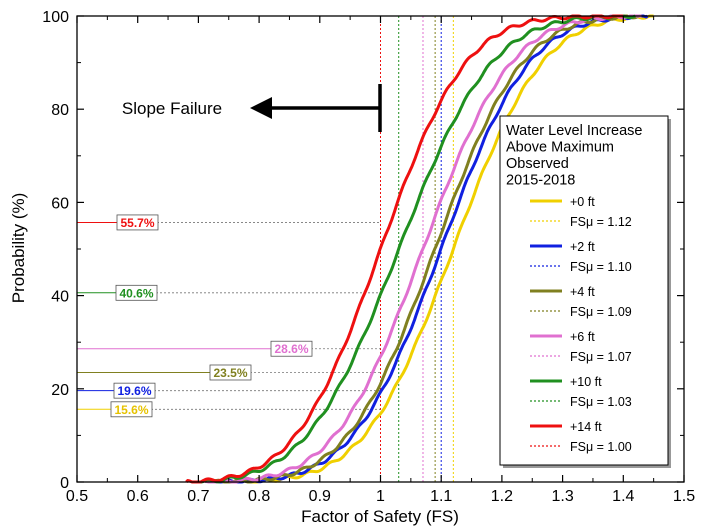 The height and width of the screenshot is (529, 710). Describe the element at coordinates (582, 247) in the screenshot. I see `legend-series-name: +2 ft` at that location.